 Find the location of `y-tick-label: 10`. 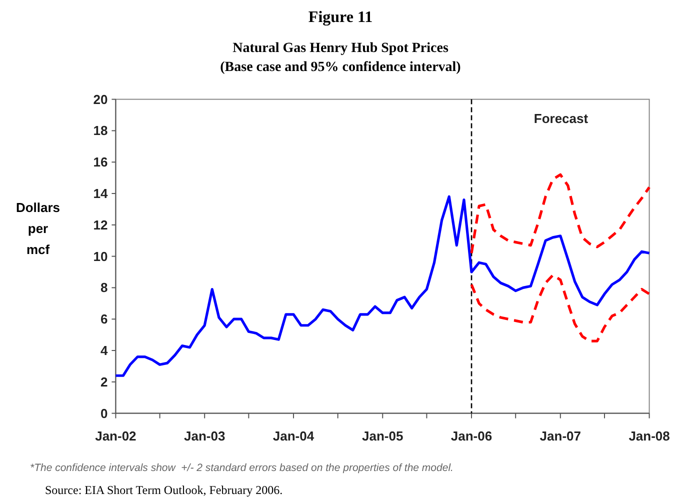

y-tick-label: 10 is located at coordinates (100, 256).